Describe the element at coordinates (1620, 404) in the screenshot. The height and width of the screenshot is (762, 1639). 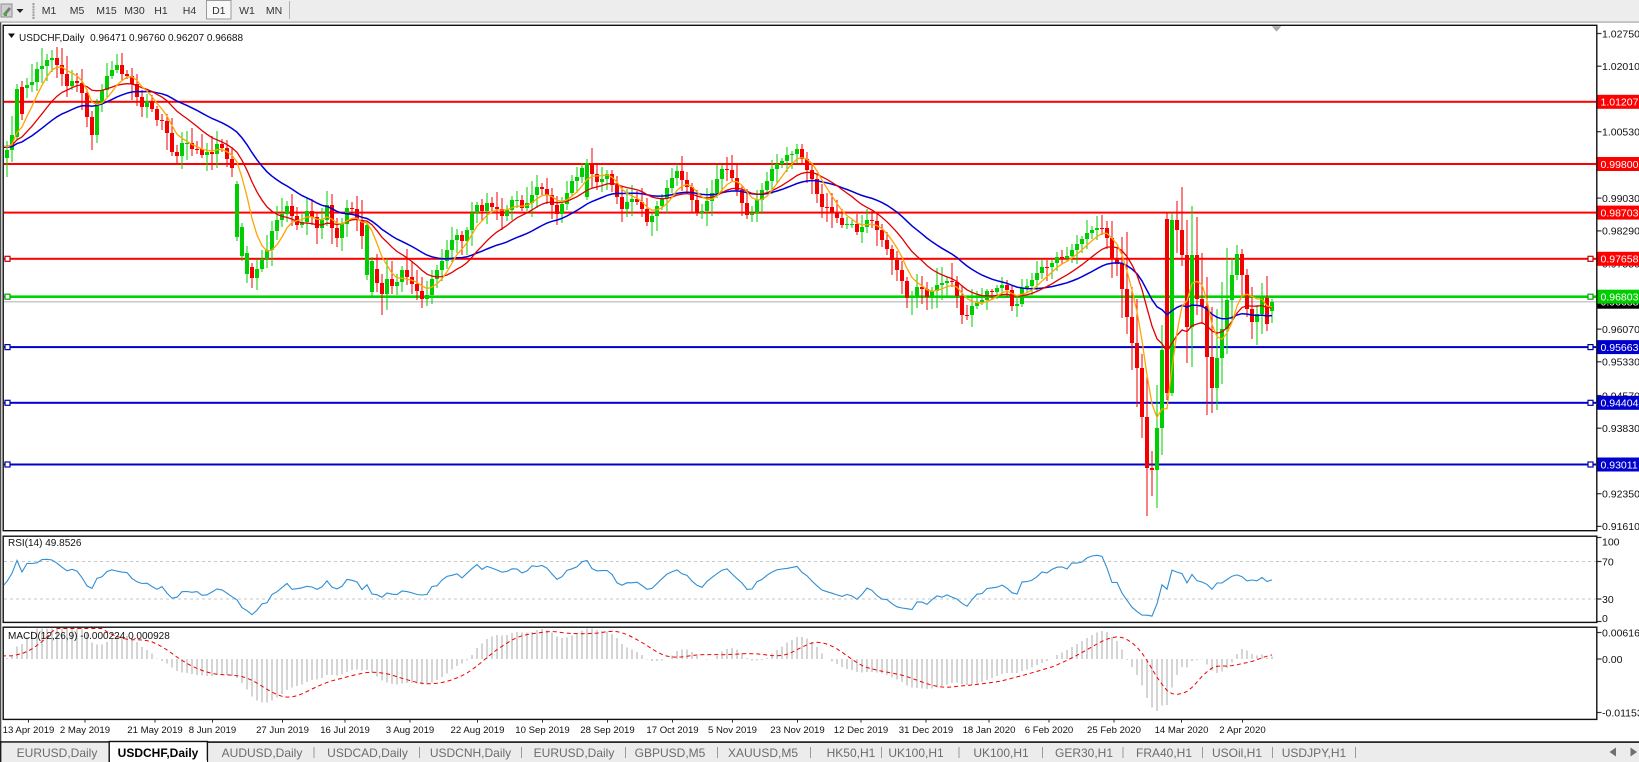
I see `svg-text: 0.94404` at that location.